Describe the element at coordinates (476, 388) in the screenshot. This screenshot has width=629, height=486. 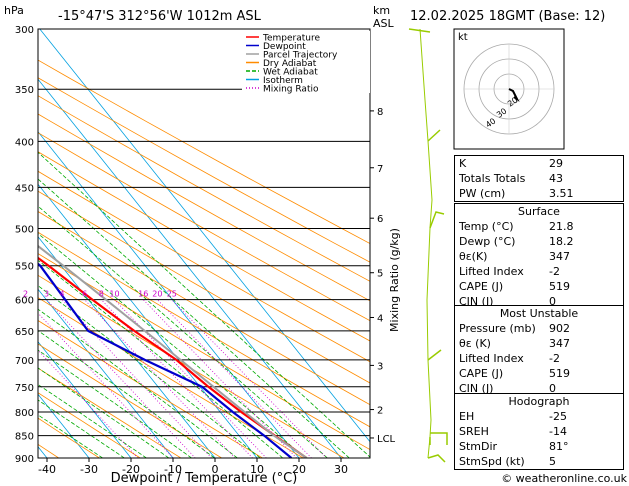
I see `stat-label: CIN (J)` at that location.